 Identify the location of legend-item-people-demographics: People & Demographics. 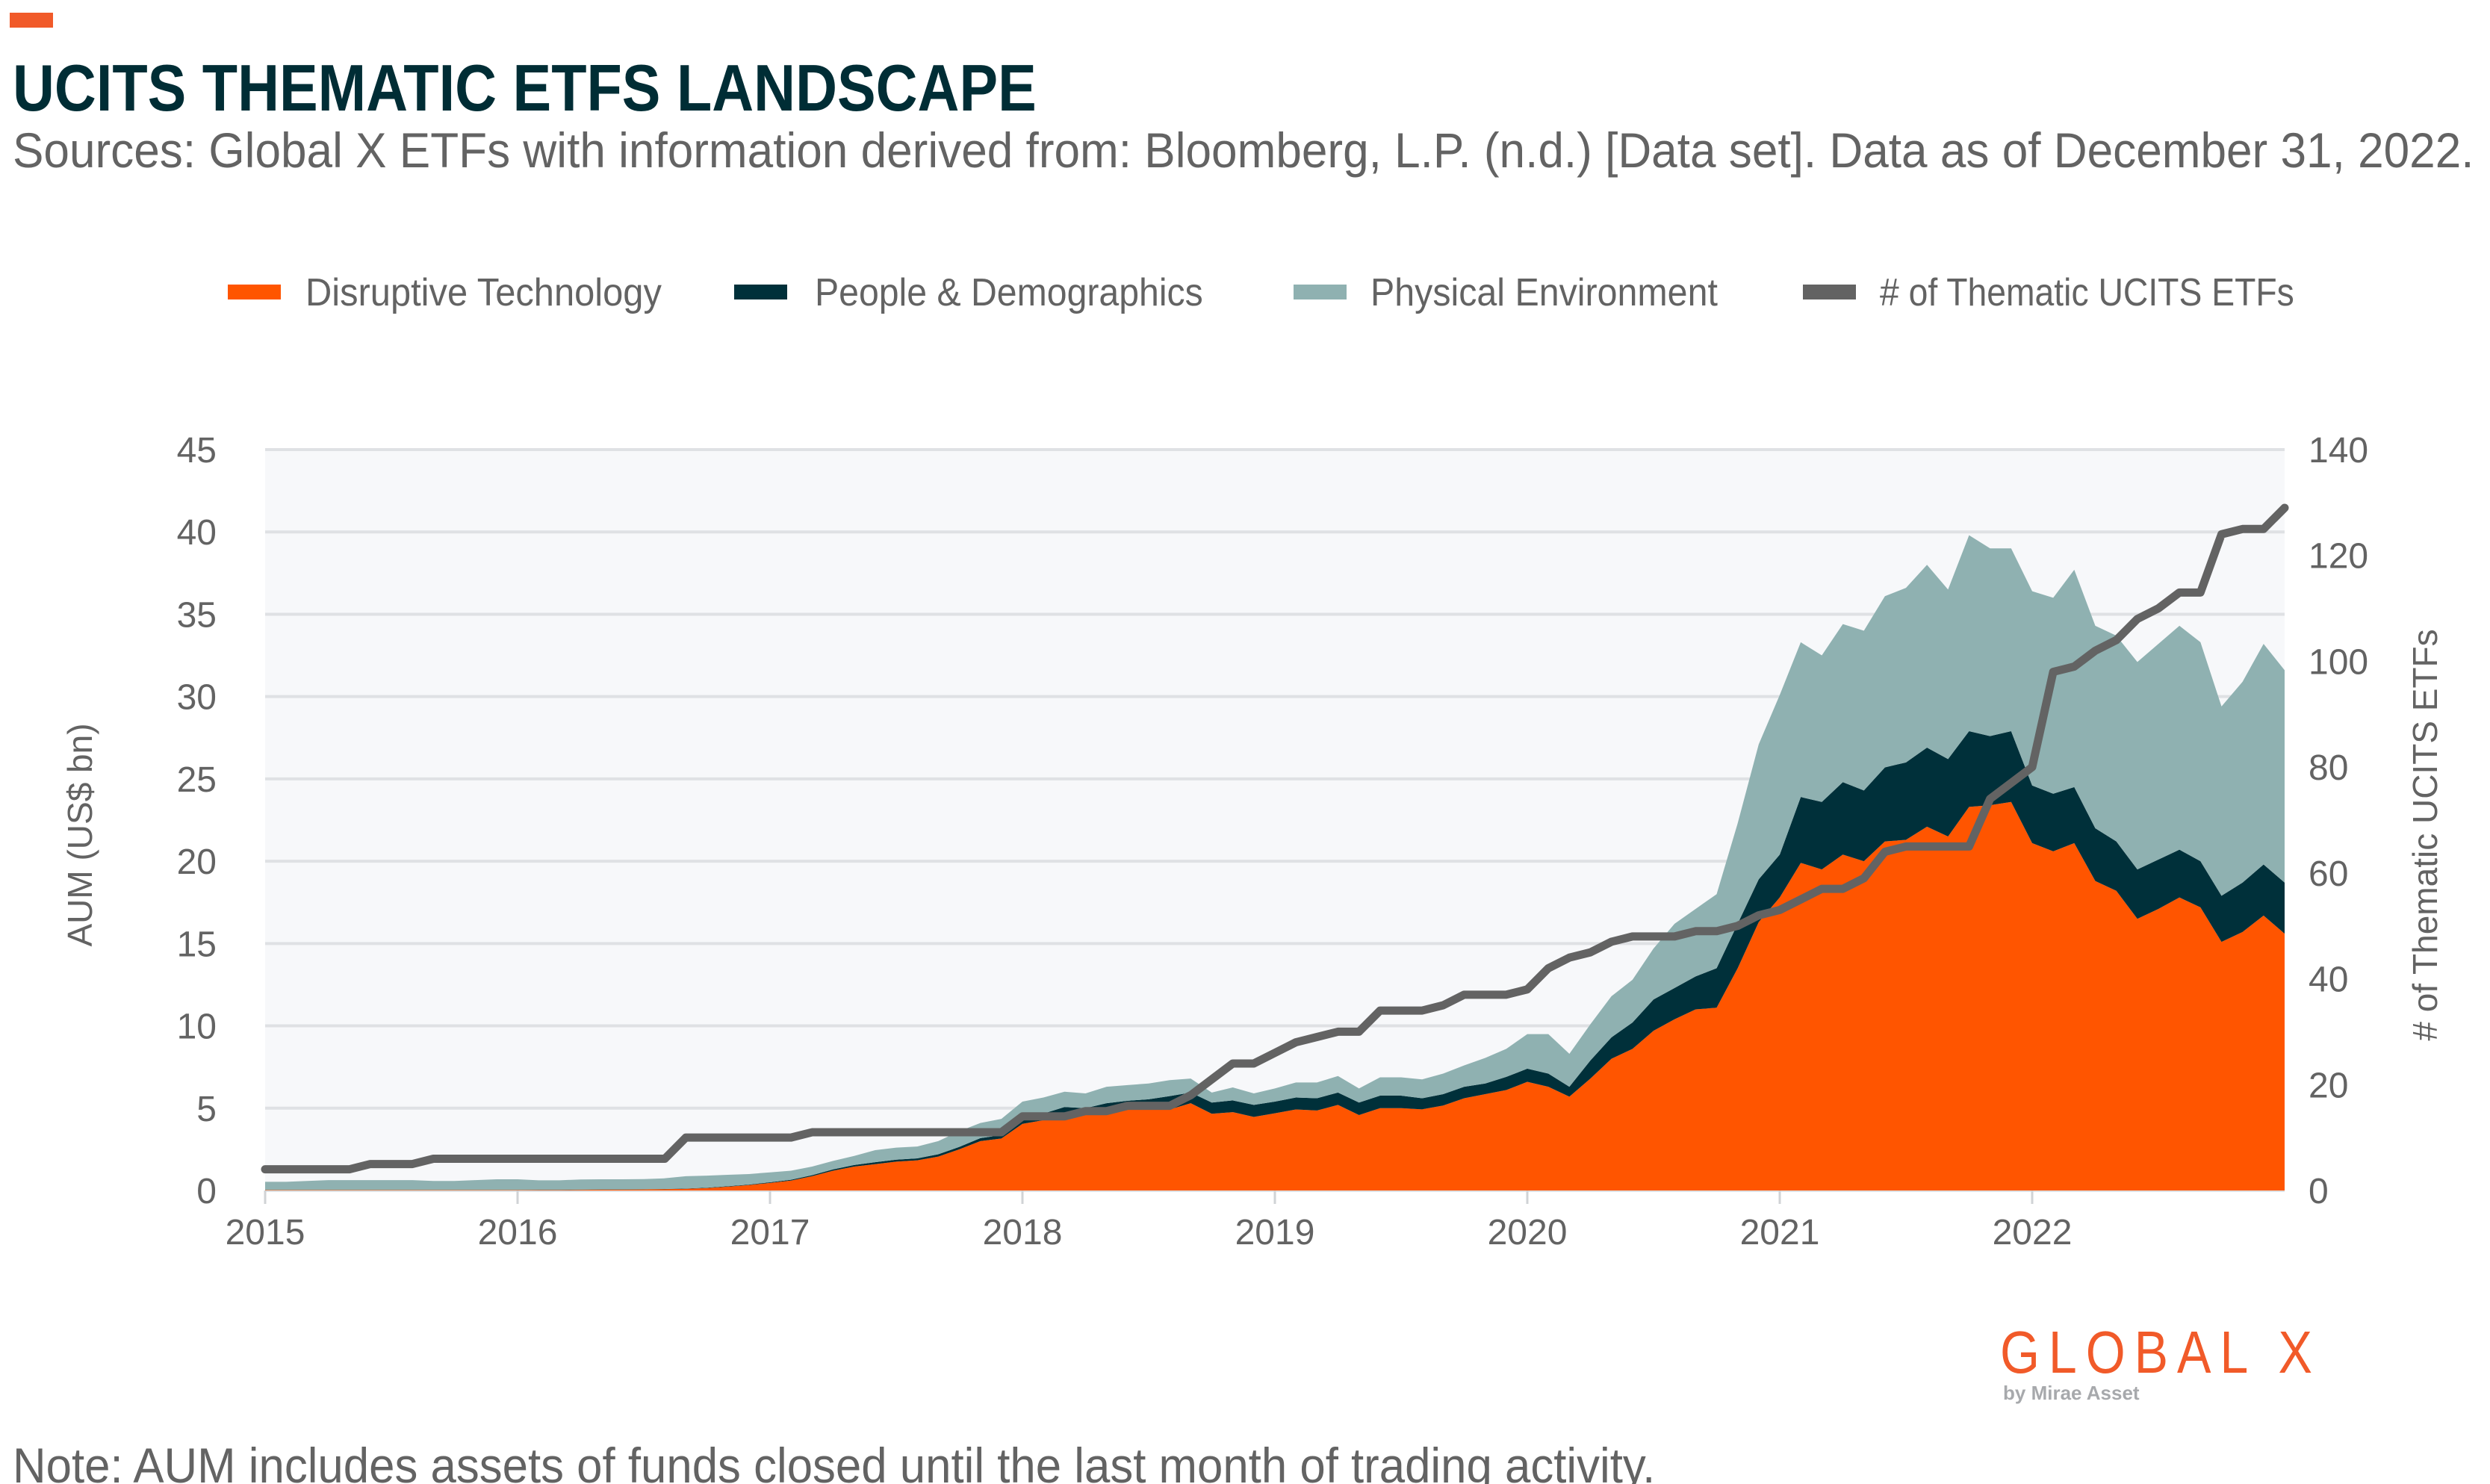
(968, 292).